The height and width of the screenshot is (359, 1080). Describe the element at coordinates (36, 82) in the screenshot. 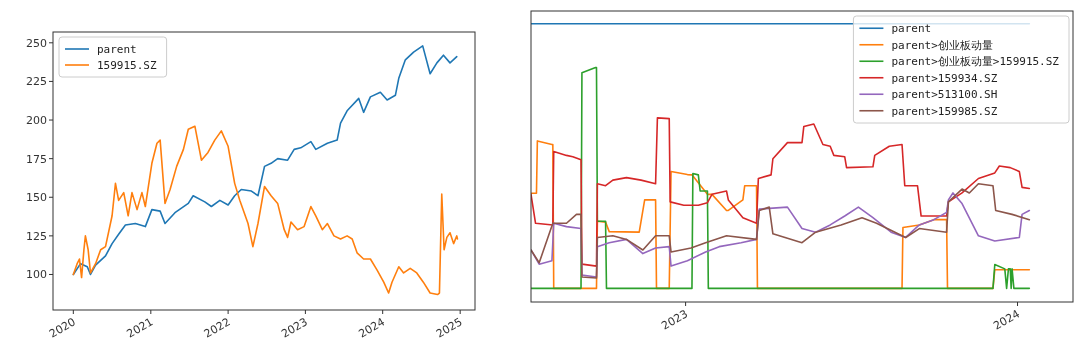

I see `y-tick-label: 225` at that location.